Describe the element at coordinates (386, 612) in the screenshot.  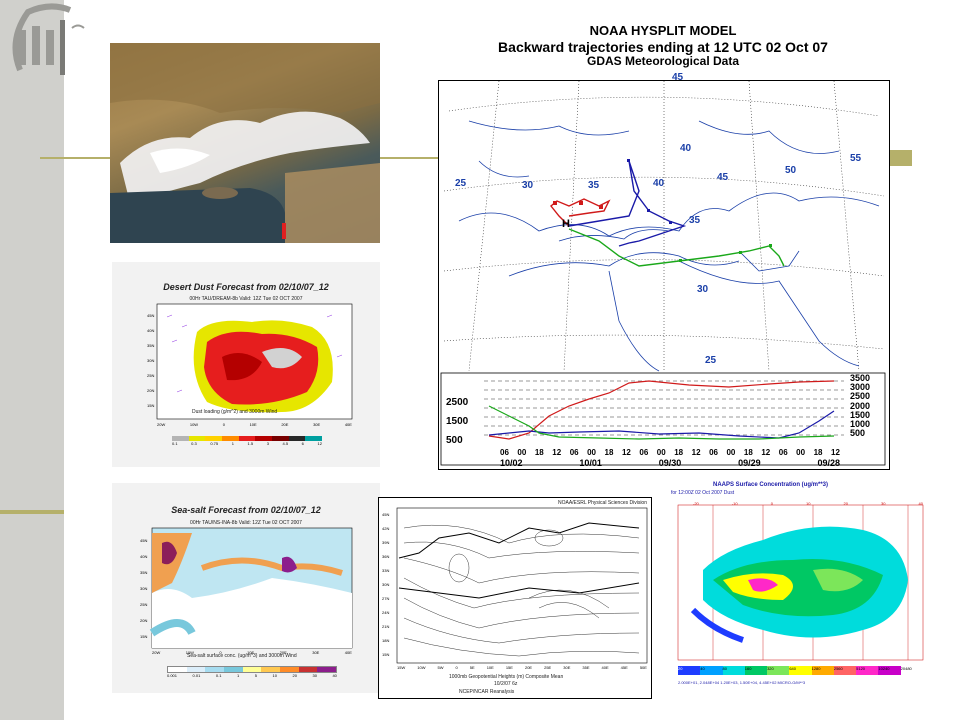
I see `lat-label: 24N` at that location.